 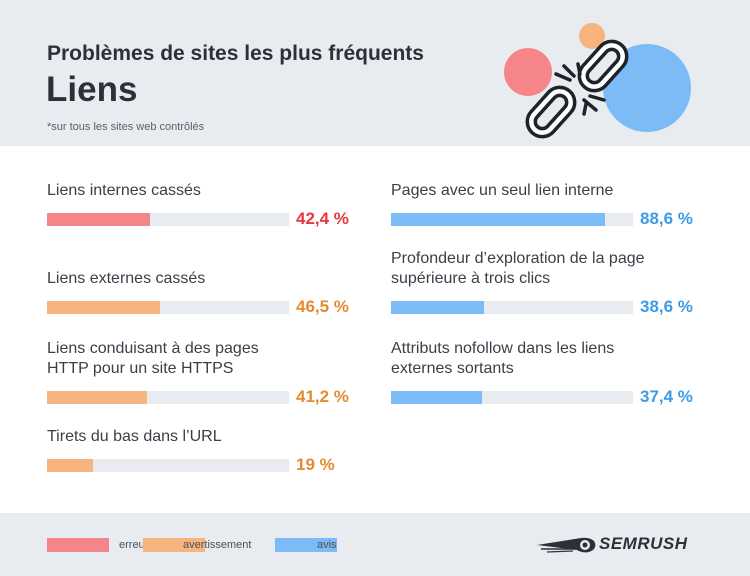 I want to click on legend-swatch-avertissement, so click(x=174, y=545).